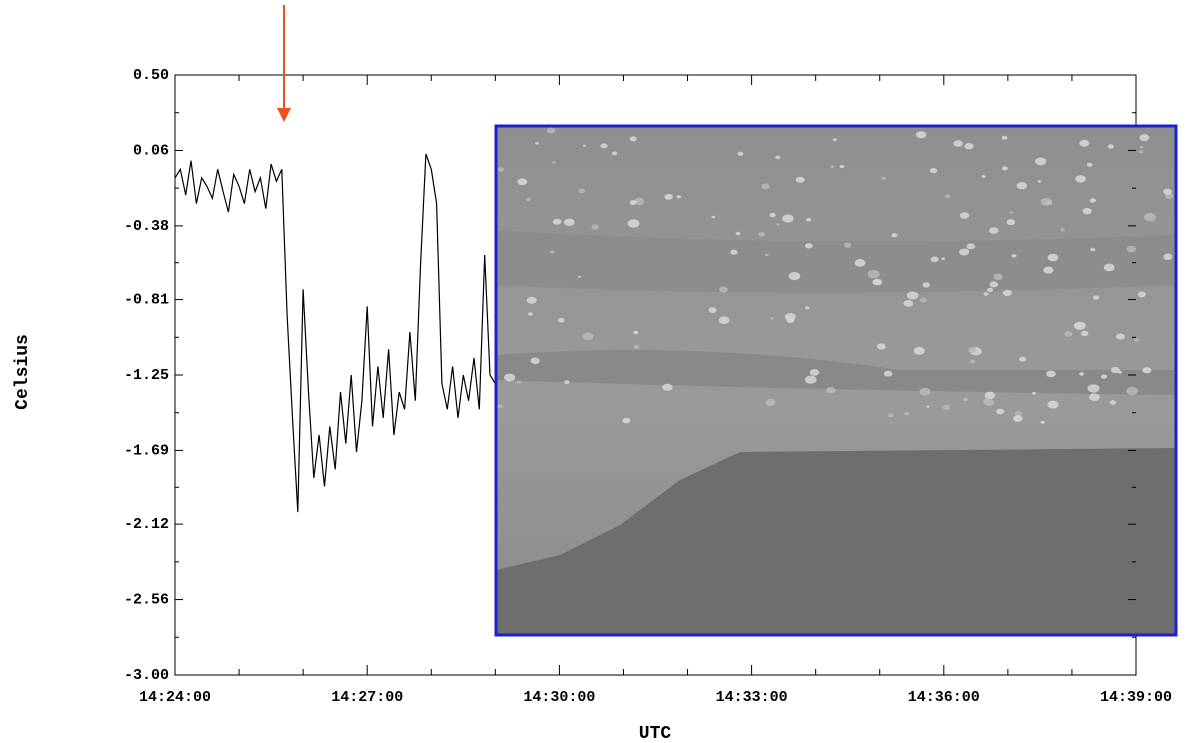 This screenshot has height=743, width=1188. What do you see at coordinates (752, 697) in the screenshot?
I see `x-tick-label: 14:33:00` at bounding box center [752, 697].